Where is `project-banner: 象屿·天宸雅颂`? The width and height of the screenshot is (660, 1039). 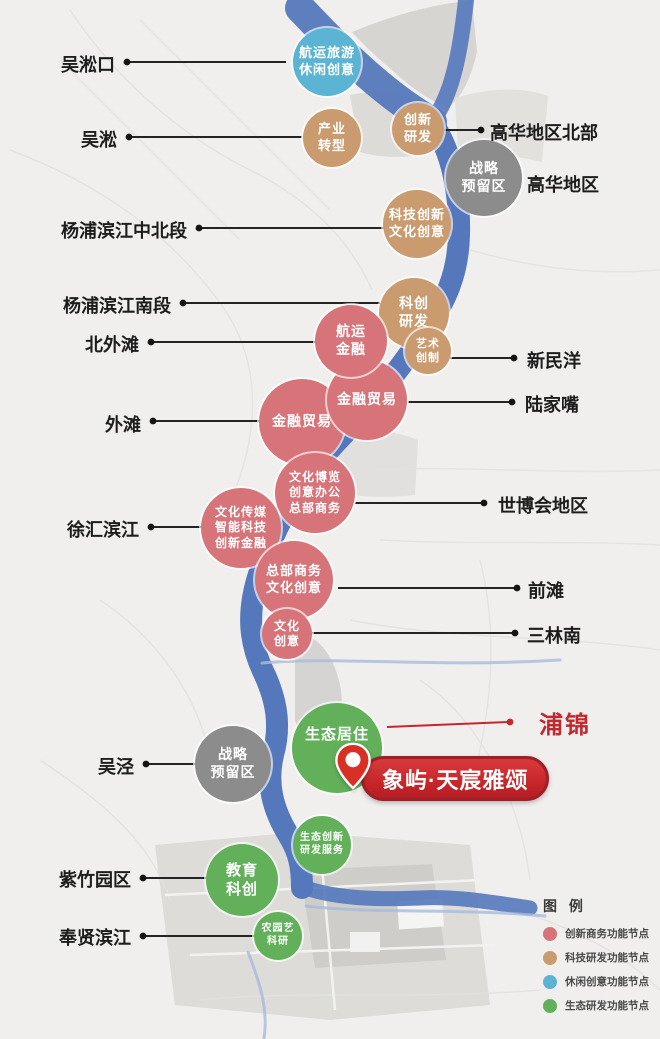
project-banner: 象屿·天宸雅颂 is located at coordinates (455, 778).